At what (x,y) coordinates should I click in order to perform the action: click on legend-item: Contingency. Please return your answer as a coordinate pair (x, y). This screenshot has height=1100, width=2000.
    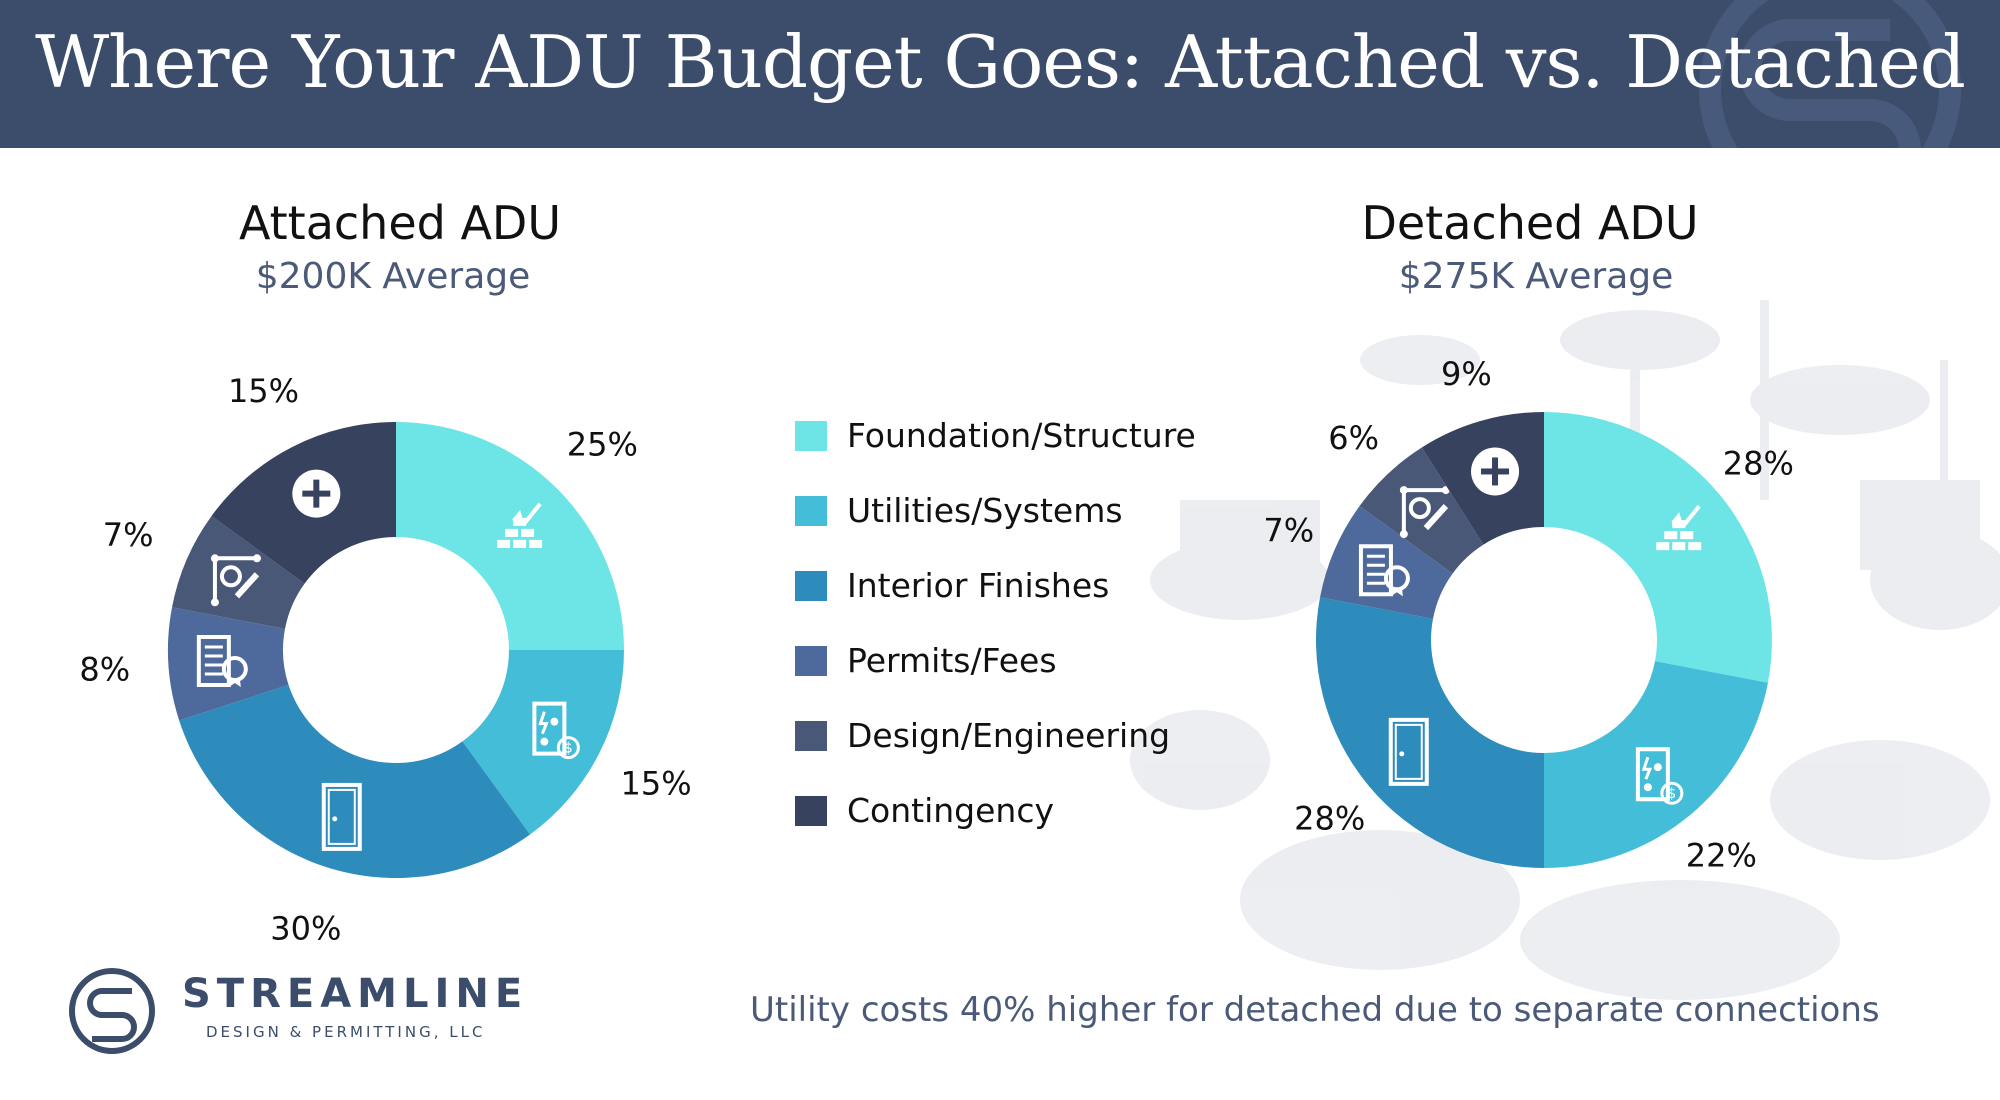
    Looking at the image, I should click on (995, 810).